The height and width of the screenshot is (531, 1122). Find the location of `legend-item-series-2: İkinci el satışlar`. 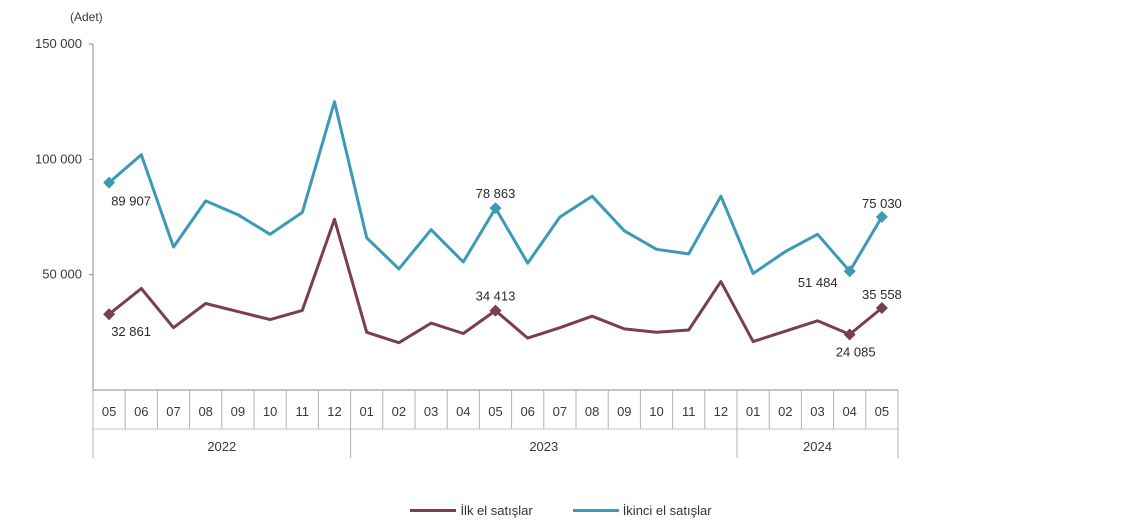

legend-item-series-2: İkinci el satışlar is located at coordinates (642, 510).